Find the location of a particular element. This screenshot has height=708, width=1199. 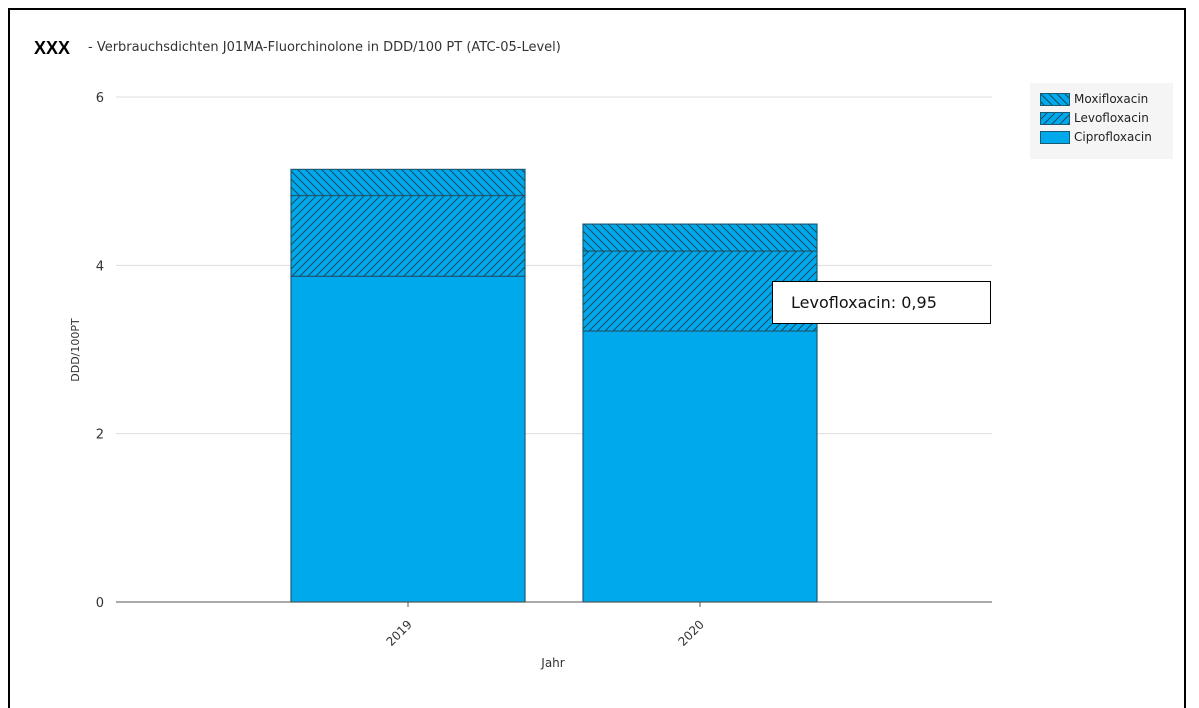

bar-moxifloxacin-2020 is located at coordinates (700, 237).